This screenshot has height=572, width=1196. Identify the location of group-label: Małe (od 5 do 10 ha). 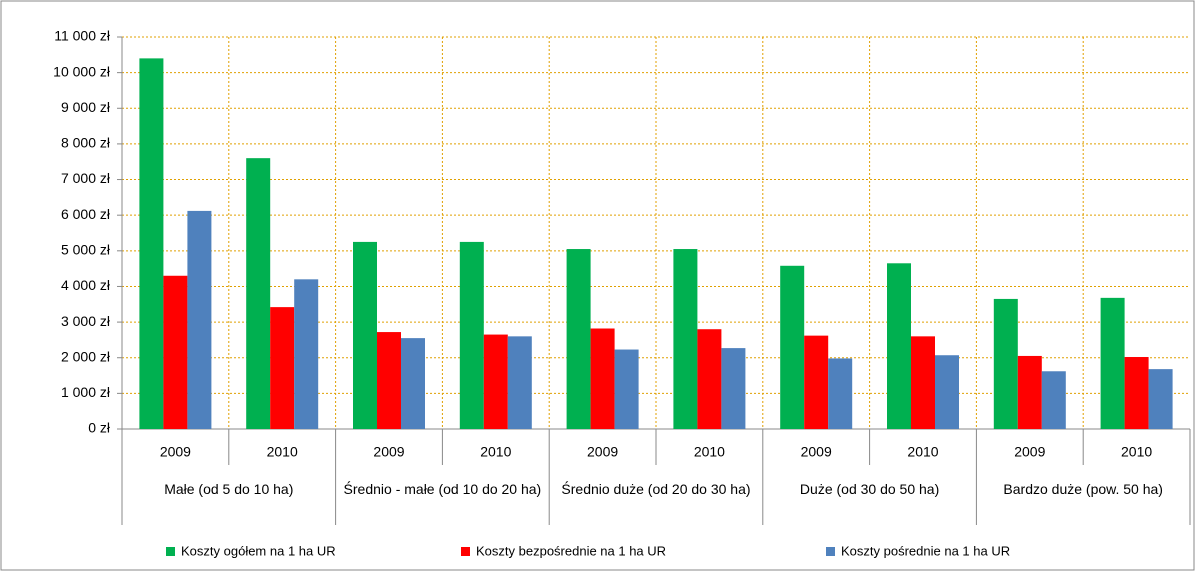
(229, 489).